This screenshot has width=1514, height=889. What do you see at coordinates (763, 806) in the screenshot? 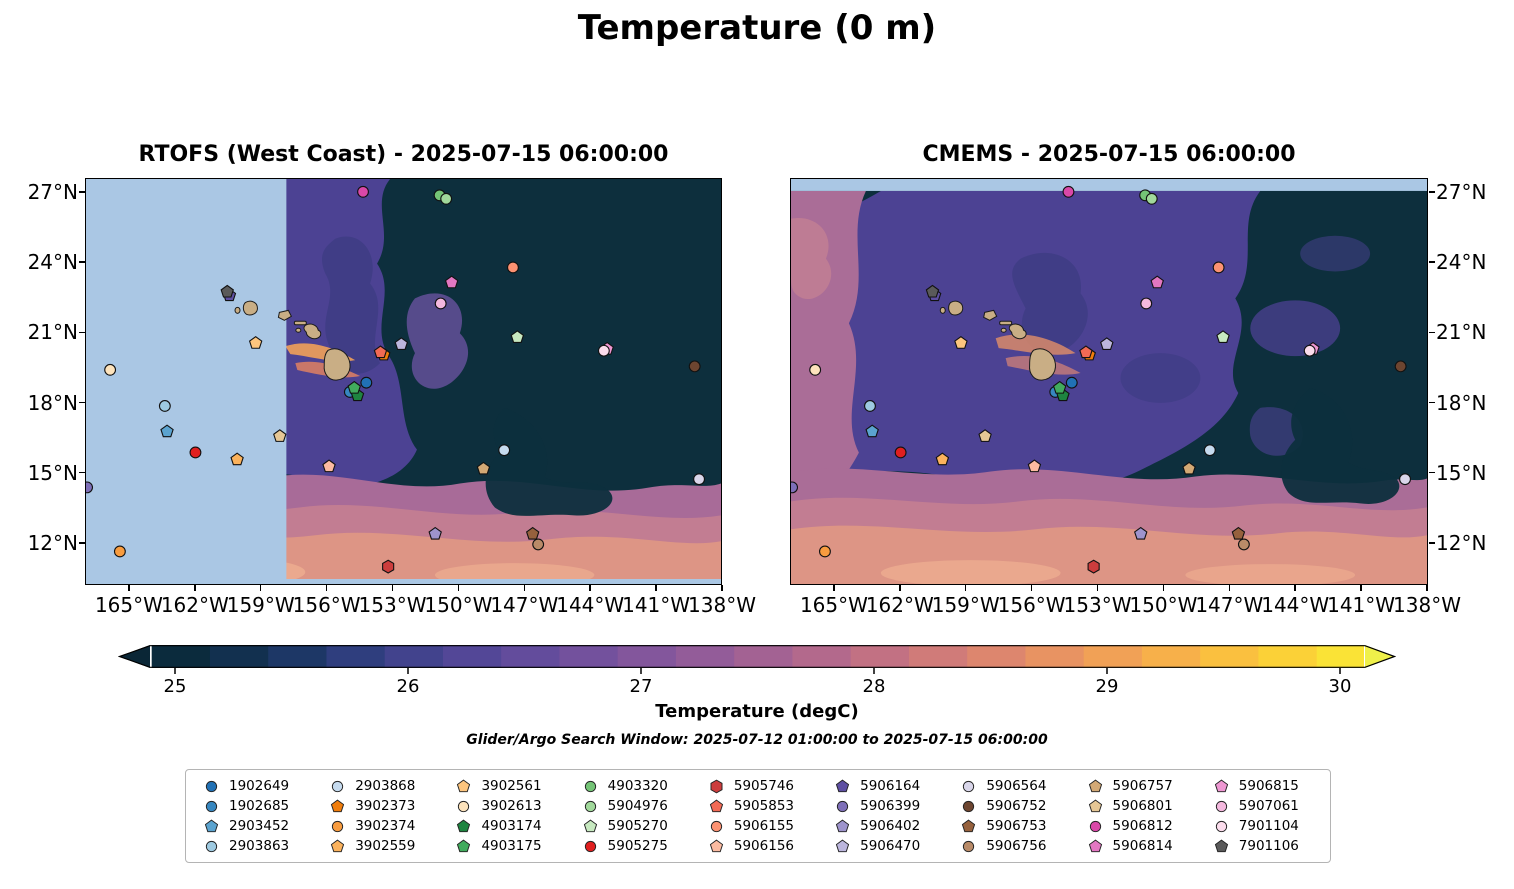
I see `legend-label: 5905853` at bounding box center [763, 806].